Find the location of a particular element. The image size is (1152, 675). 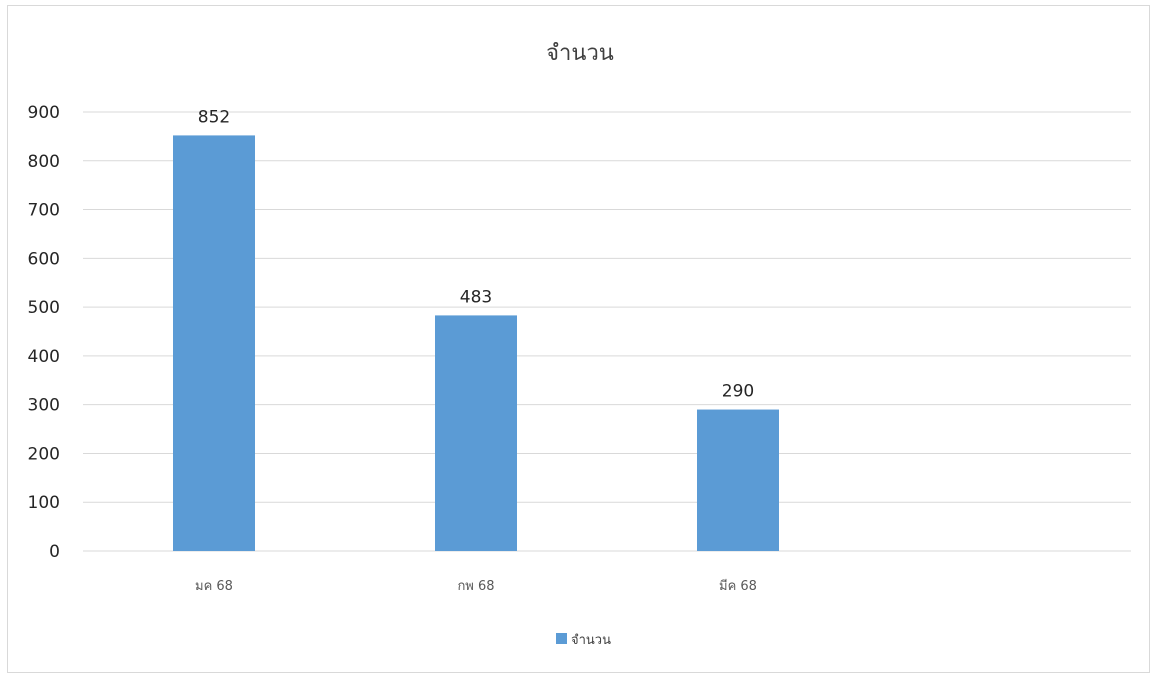

y-tick-label: 400 is located at coordinates (44, 357).